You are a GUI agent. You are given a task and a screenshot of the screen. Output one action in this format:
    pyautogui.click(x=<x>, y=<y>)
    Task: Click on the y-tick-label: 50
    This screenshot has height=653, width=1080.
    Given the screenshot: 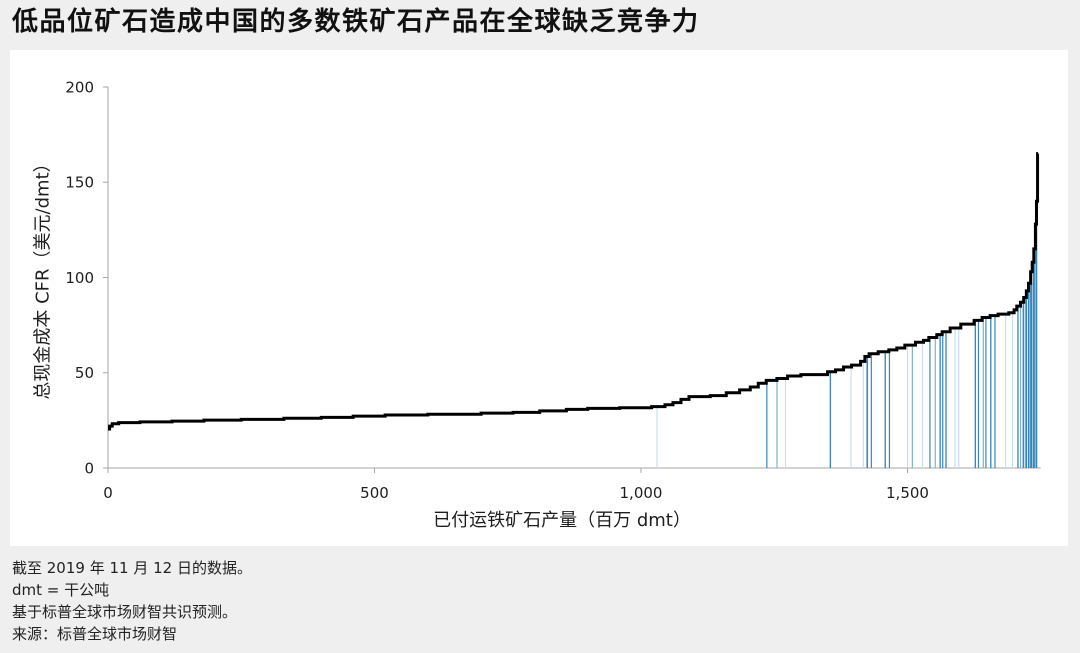 What is the action you would take?
    pyautogui.click(x=84, y=373)
    